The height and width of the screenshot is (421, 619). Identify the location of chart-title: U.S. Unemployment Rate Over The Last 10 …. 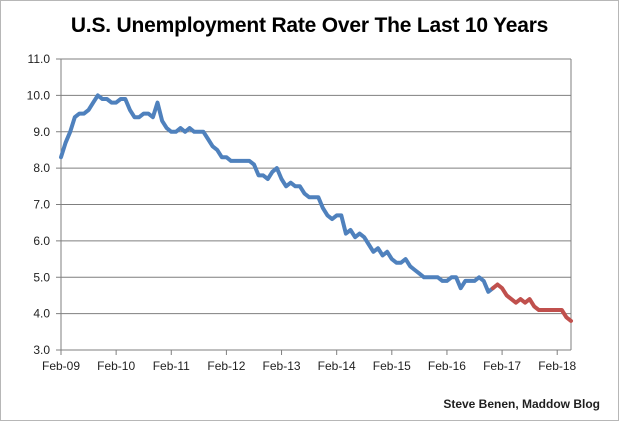
(309, 25).